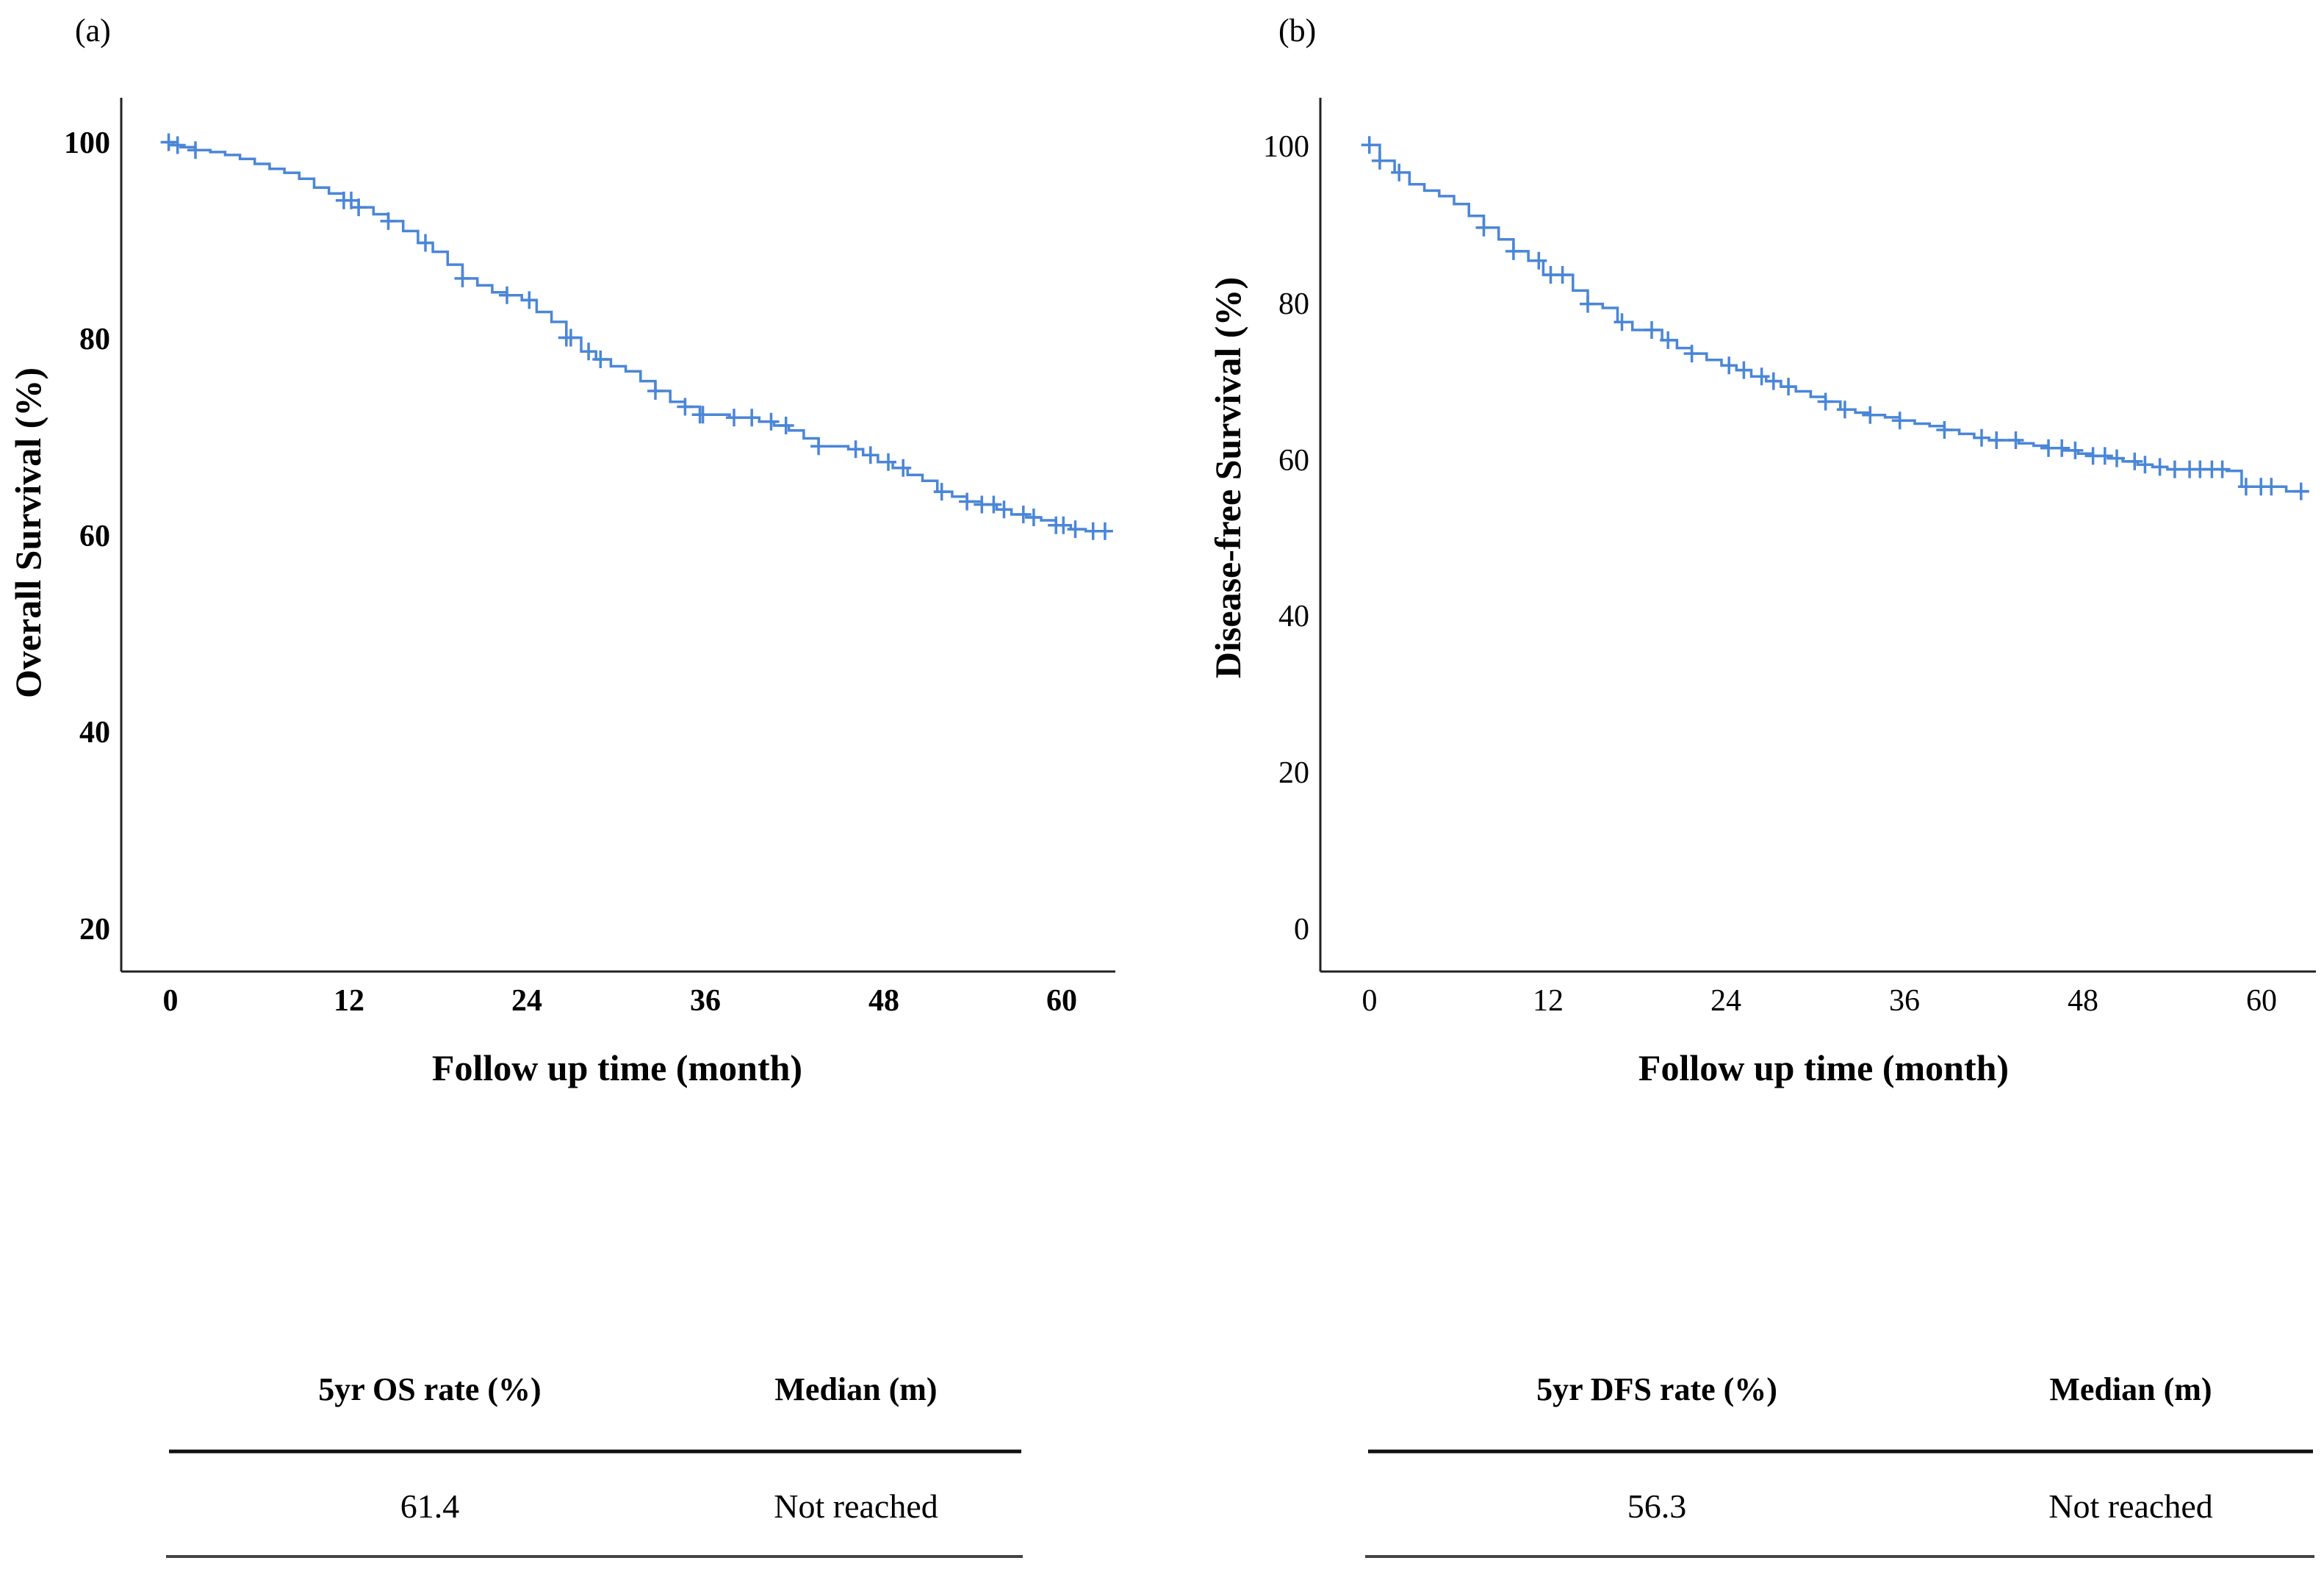  I want to click on table-b-value-rate: 56.3, so click(1657, 1506).